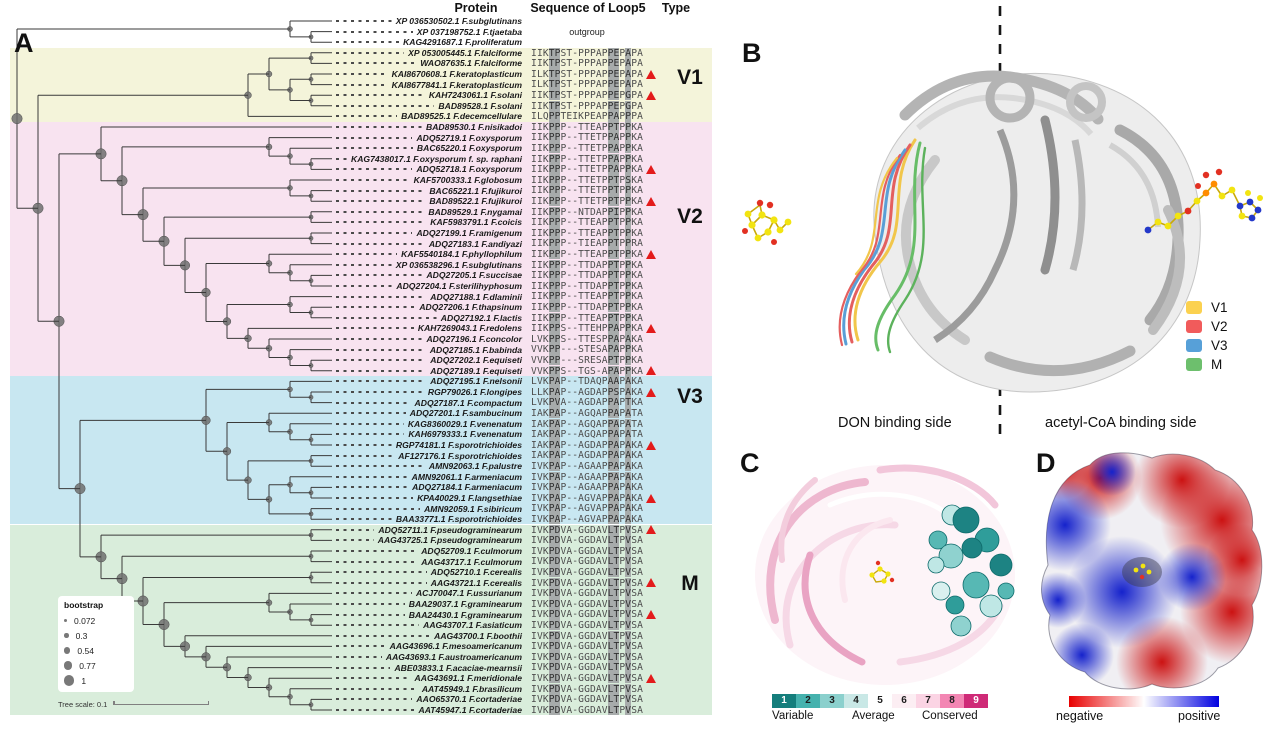  What do you see at coordinates (468, 678) in the screenshot?
I see `leaf-label: AAG43691.1 F.meridionale` at bounding box center [468, 678].